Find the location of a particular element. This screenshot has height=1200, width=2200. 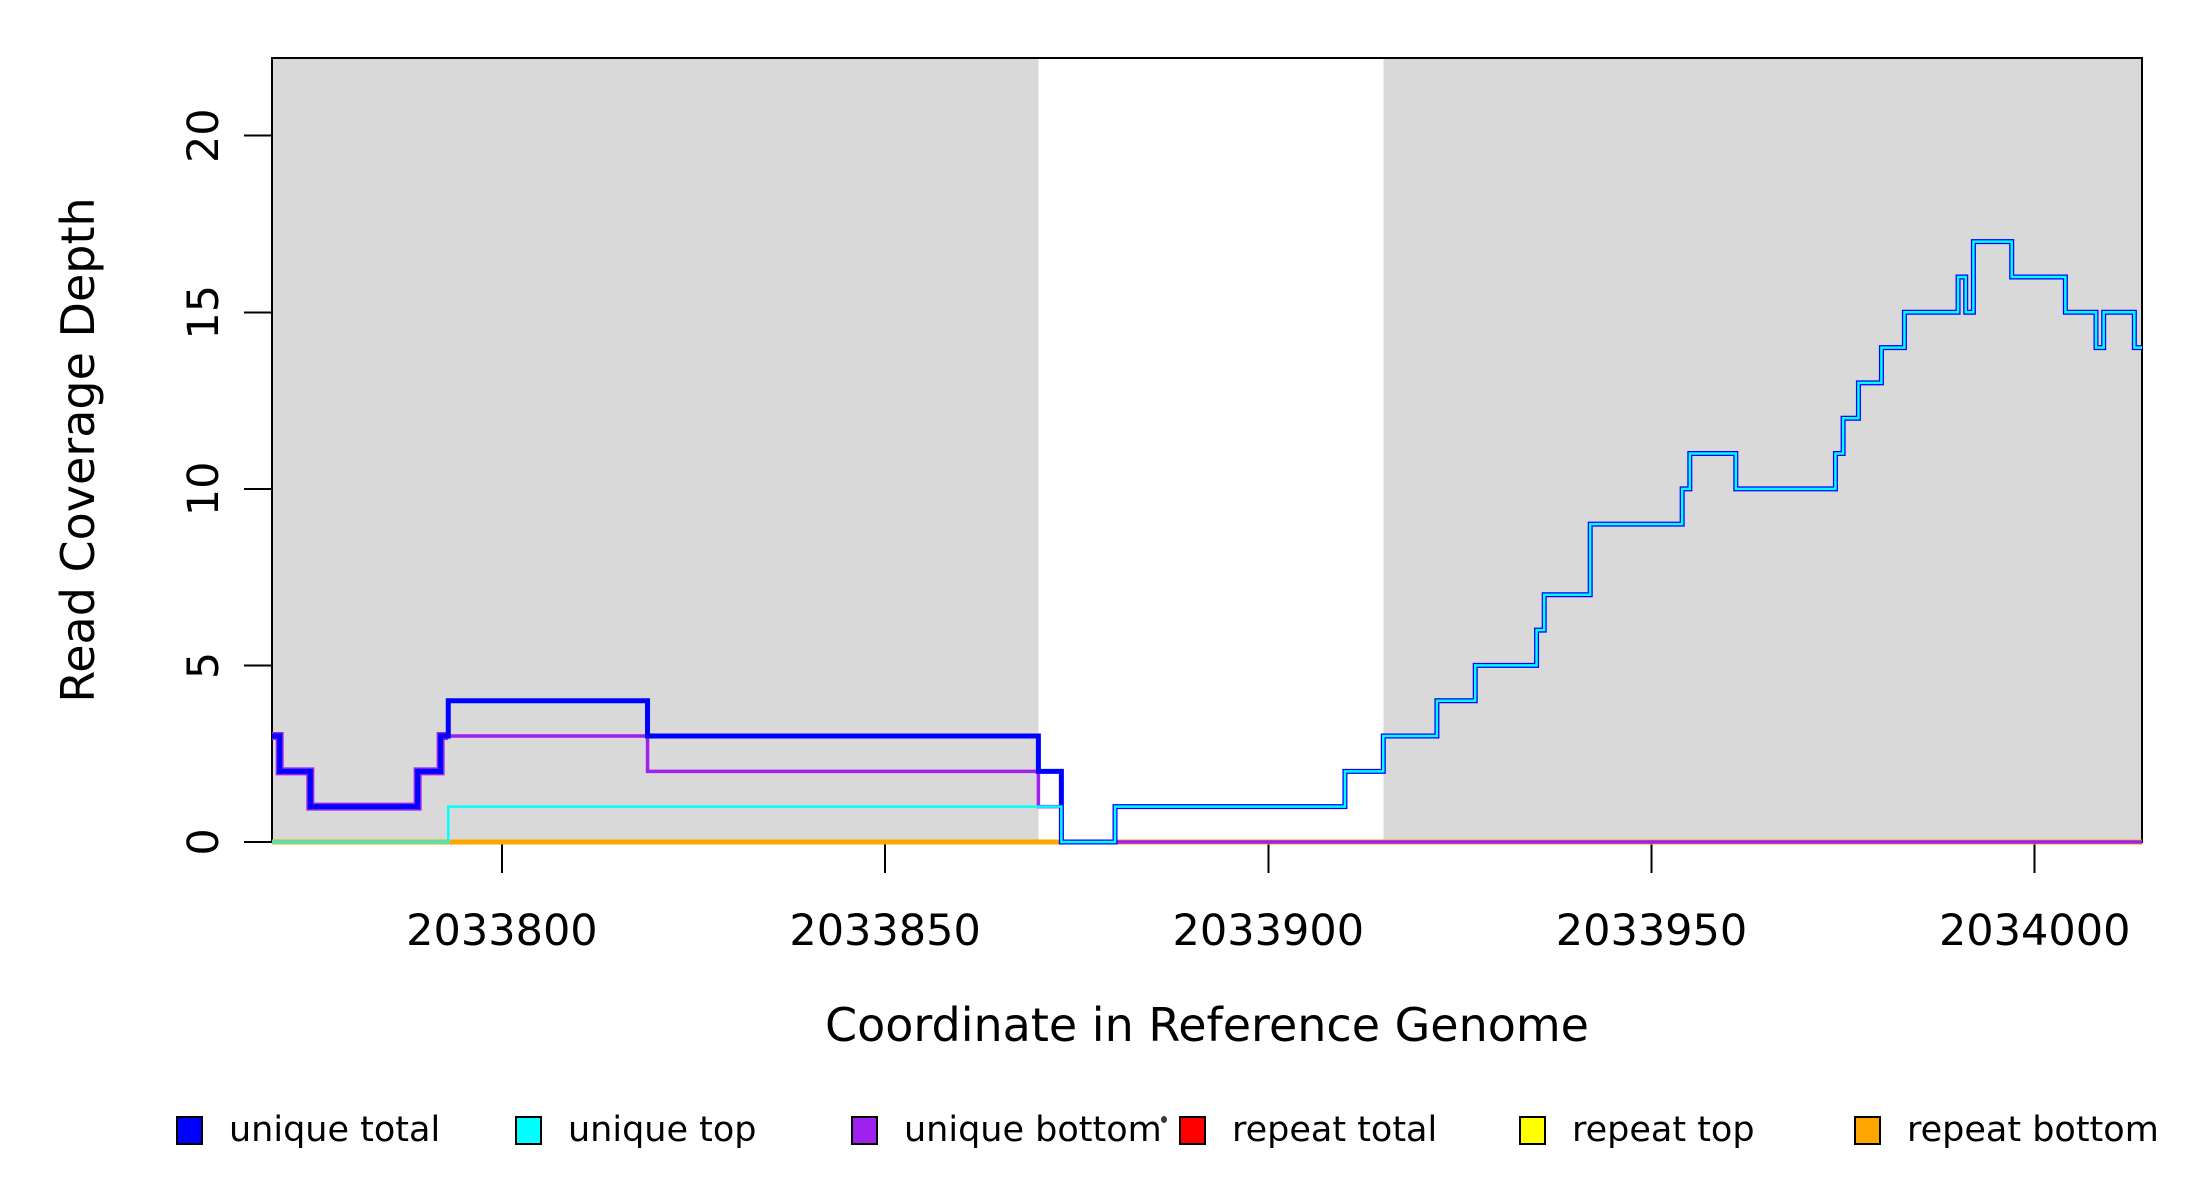

x-tick-label: 2033950 is located at coordinates (1652, 931).